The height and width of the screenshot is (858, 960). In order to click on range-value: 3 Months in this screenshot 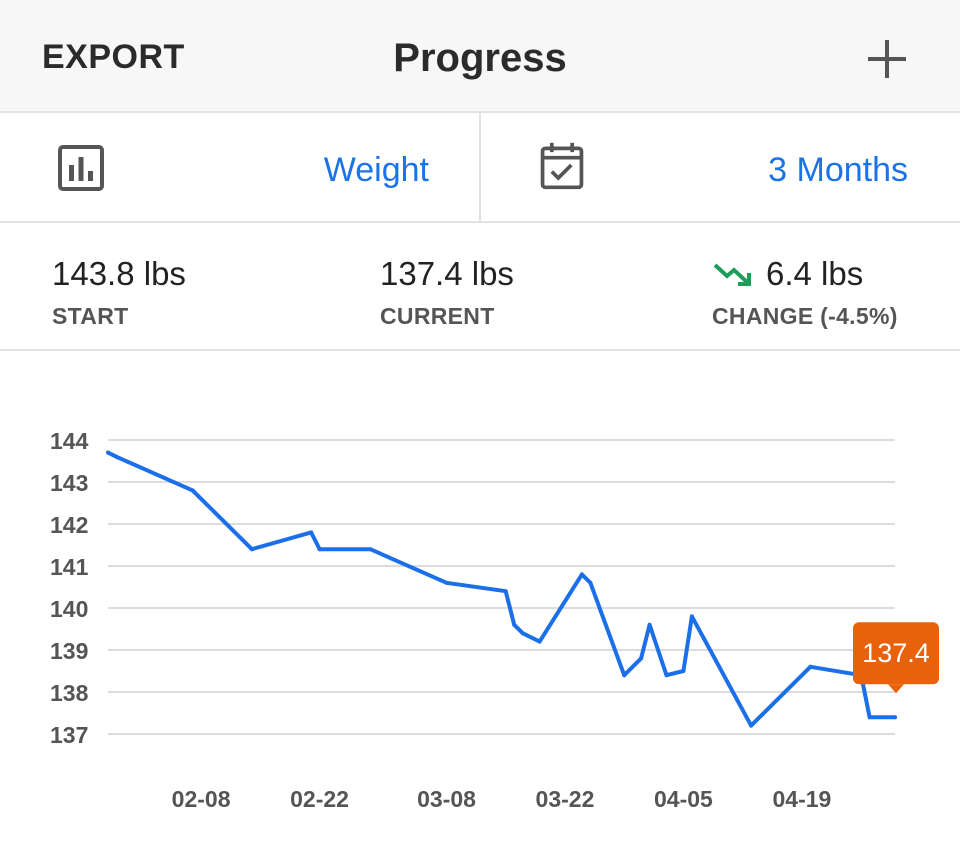, I will do `click(838, 170)`.